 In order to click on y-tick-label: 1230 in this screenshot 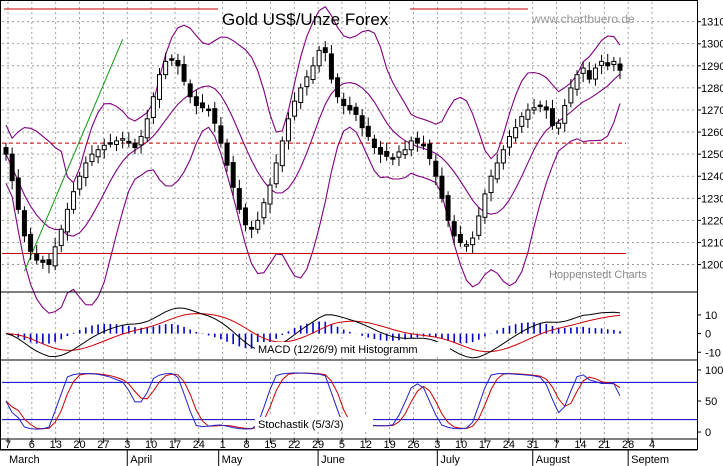, I will do `click(712, 199)`.